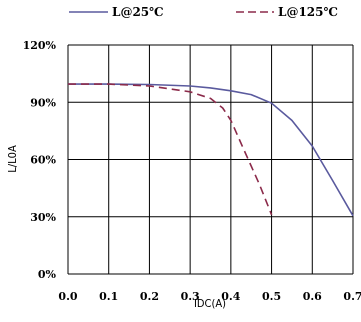  I want to click on x-tick-label-0: 0.0, so click(67, 296).